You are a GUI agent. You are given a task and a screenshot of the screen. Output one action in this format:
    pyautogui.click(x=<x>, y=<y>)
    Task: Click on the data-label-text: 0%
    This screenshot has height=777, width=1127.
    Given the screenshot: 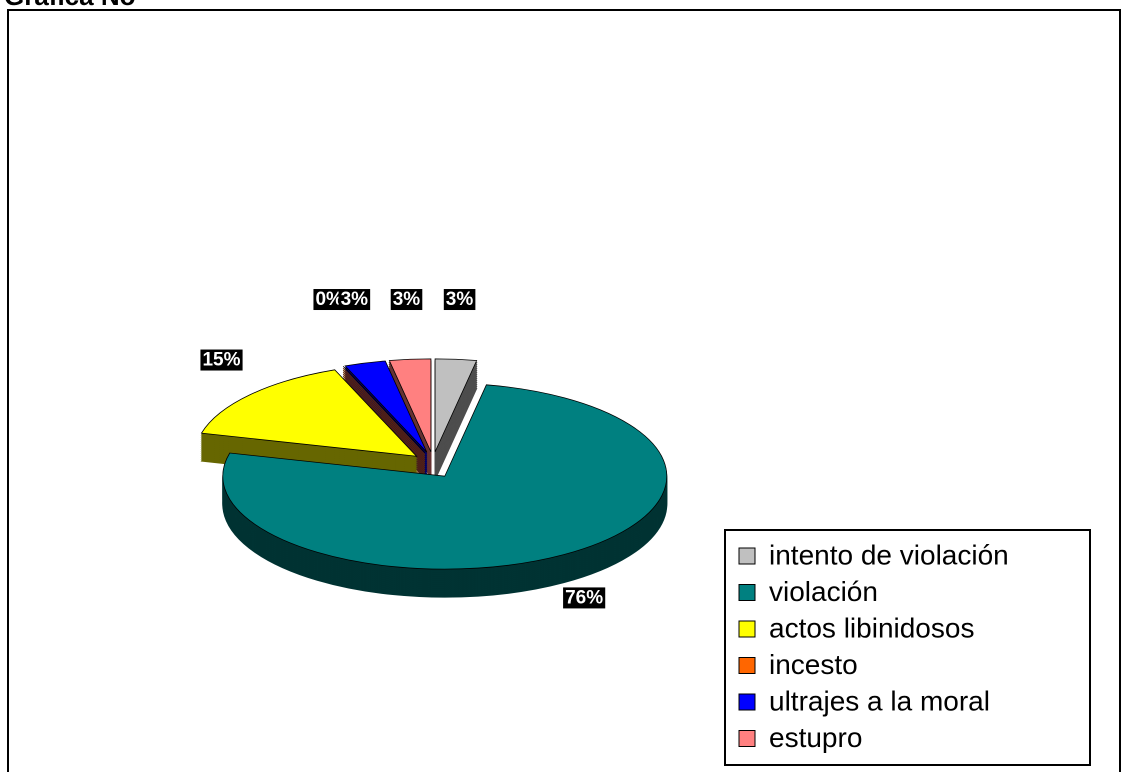 What is the action you would take?
    pyautogui.click(x=329, y=299)
    